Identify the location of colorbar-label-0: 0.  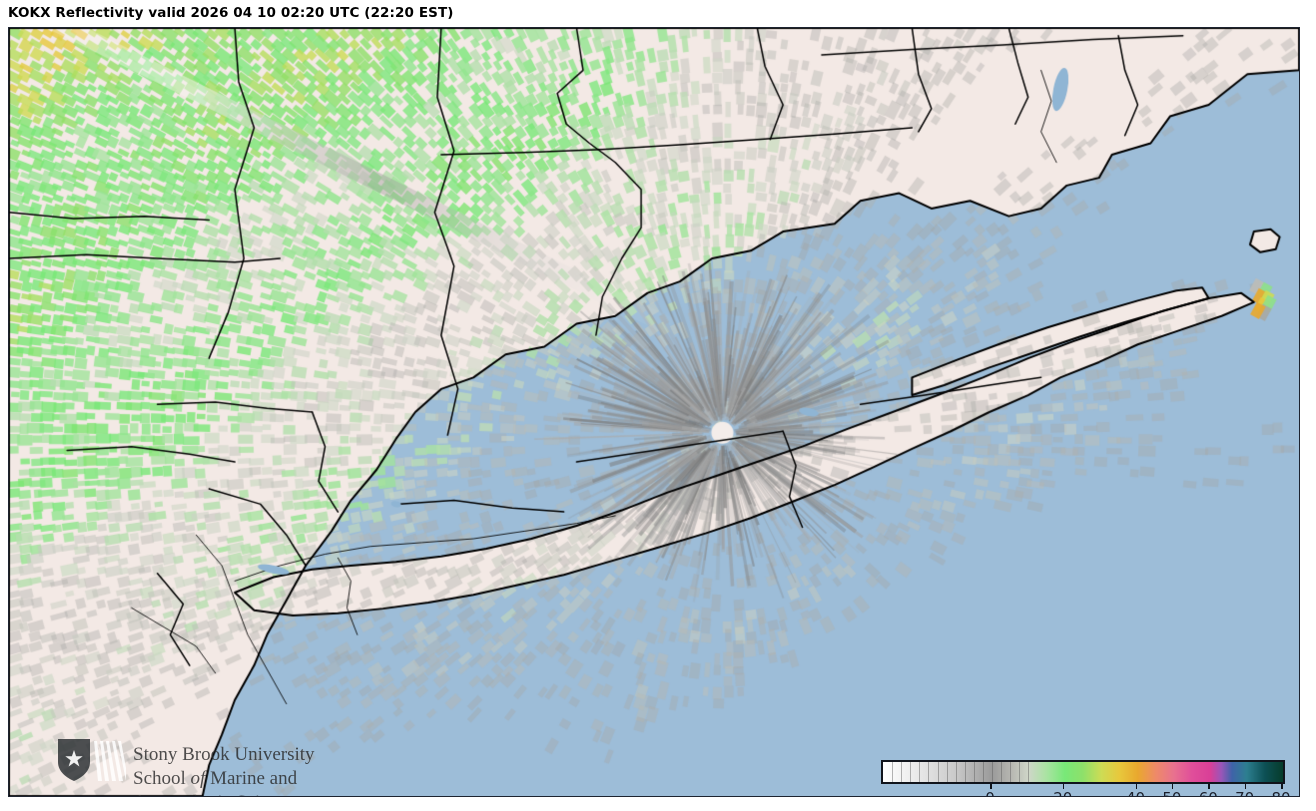
(990, 792).